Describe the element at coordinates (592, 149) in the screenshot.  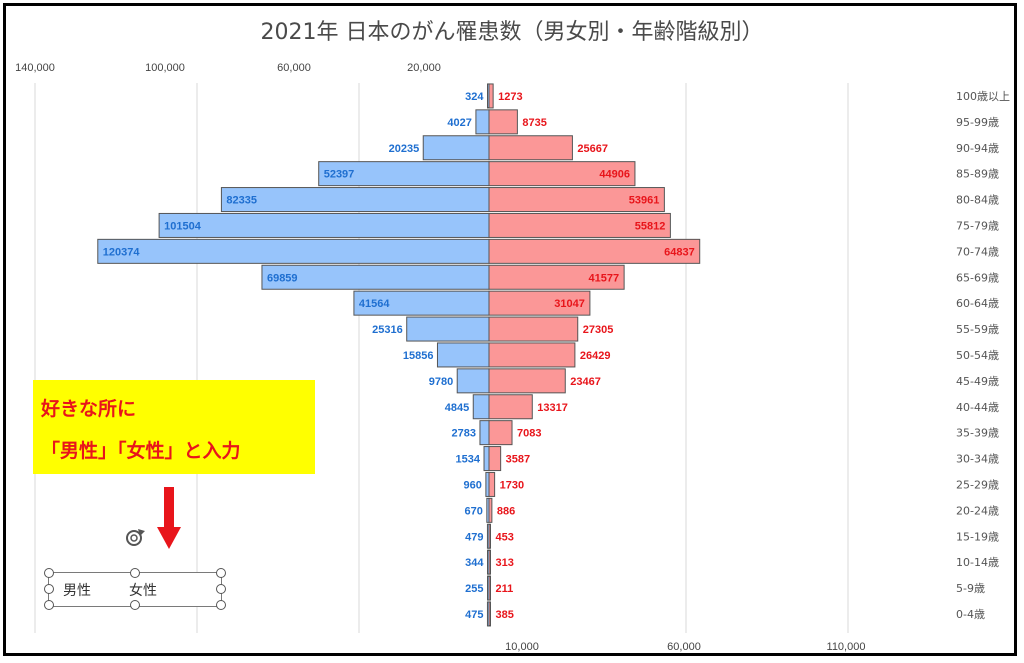
I see `data-label-female: 25667` at that location.